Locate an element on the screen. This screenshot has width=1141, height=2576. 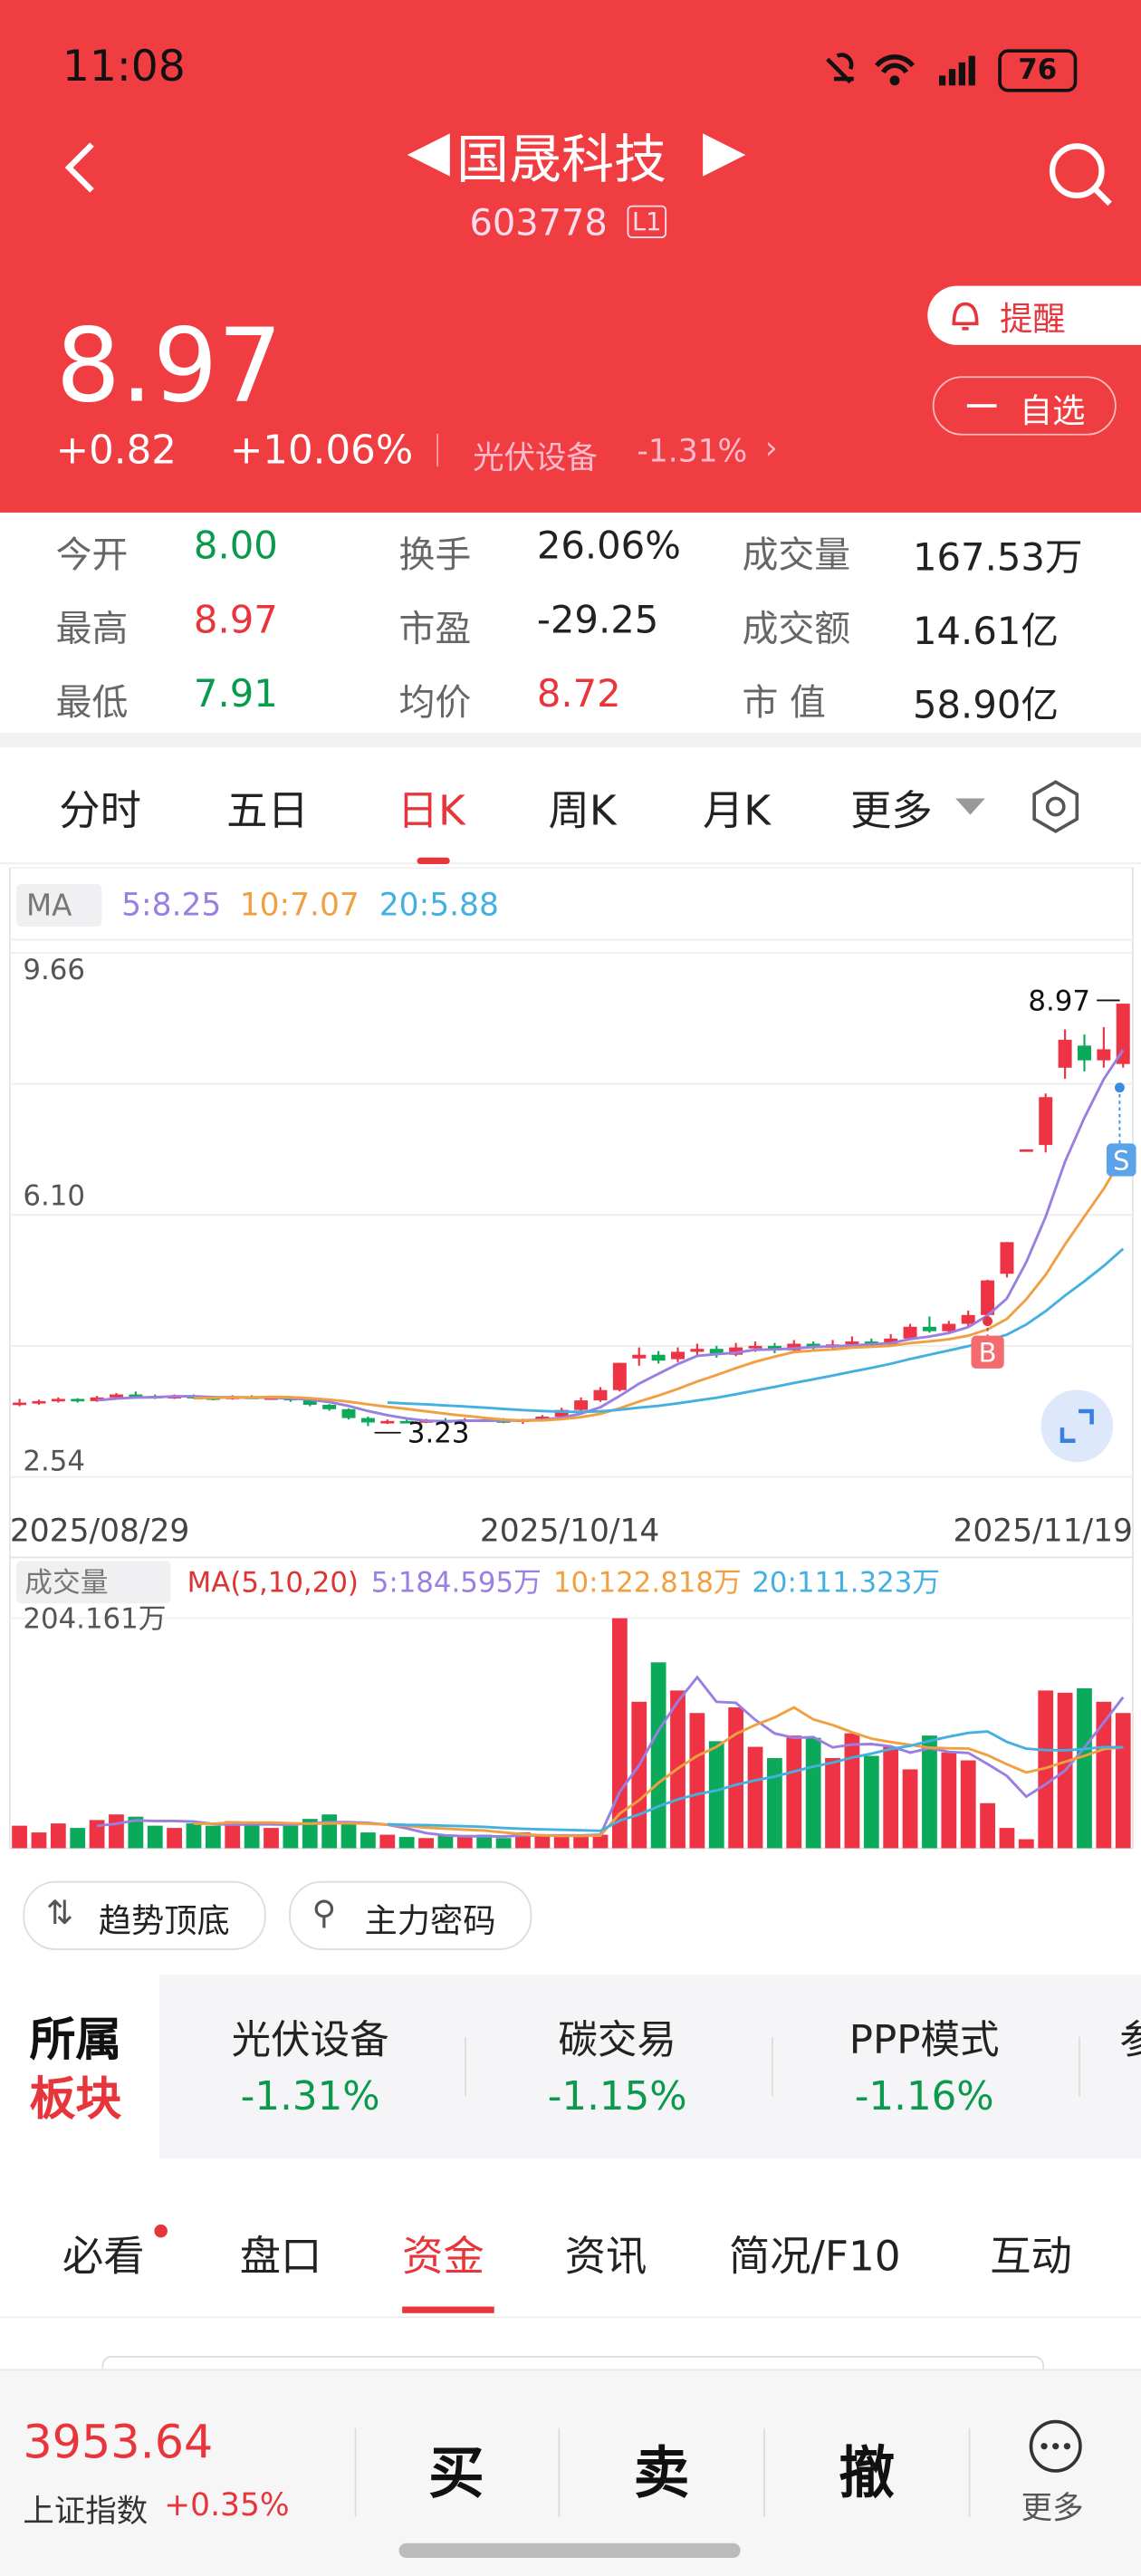
info-tab: 资金 is located at coordinates (443, 2256).